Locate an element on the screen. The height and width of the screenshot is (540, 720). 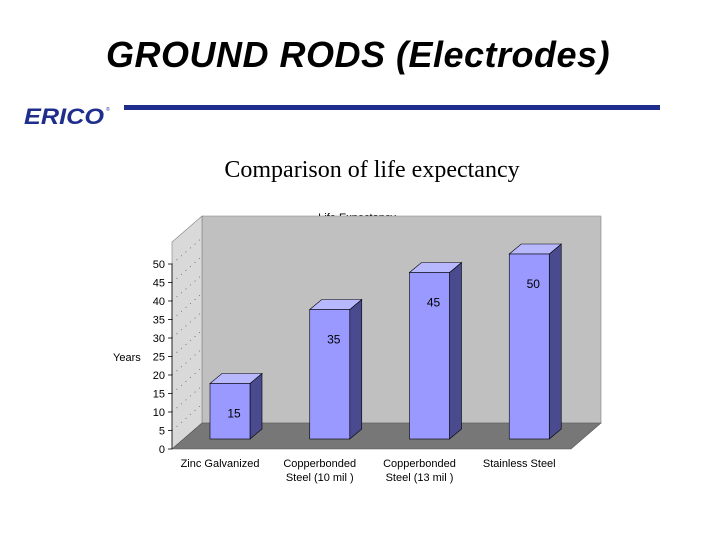
bar-value-label: 15 is located at coordinates (234, 414).